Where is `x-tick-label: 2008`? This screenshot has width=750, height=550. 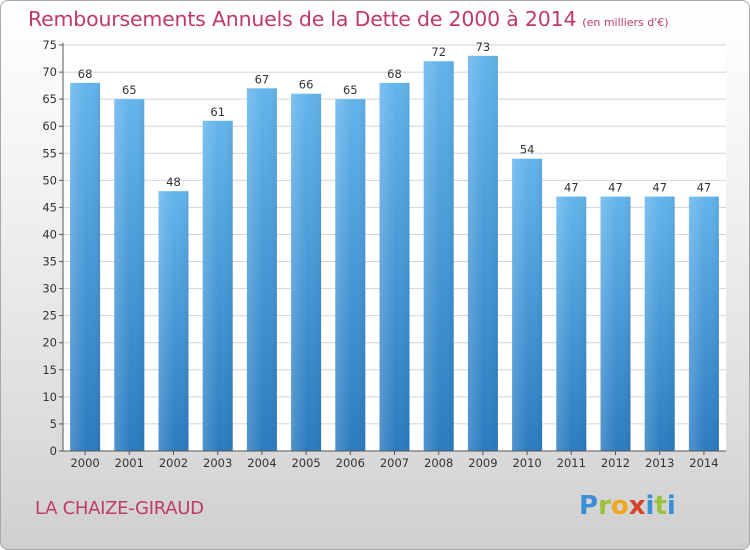
x-tick-label: 2008 is located at coordinates (438, 463).